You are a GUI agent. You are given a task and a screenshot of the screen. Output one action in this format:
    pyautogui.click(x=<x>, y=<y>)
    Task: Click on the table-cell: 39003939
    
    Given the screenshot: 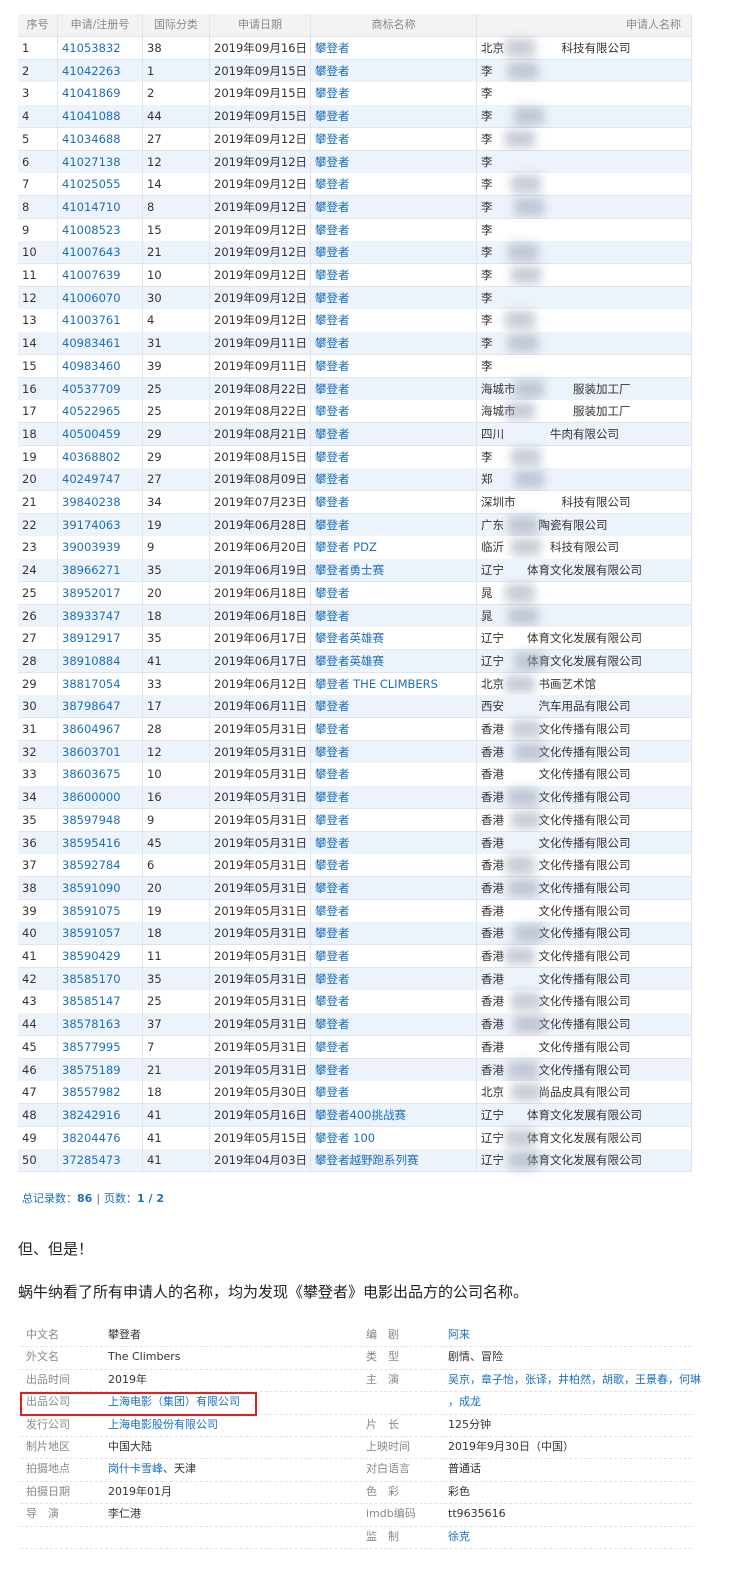 What is the action you would take?
    pyautogui.click(x=100, y=548)
    